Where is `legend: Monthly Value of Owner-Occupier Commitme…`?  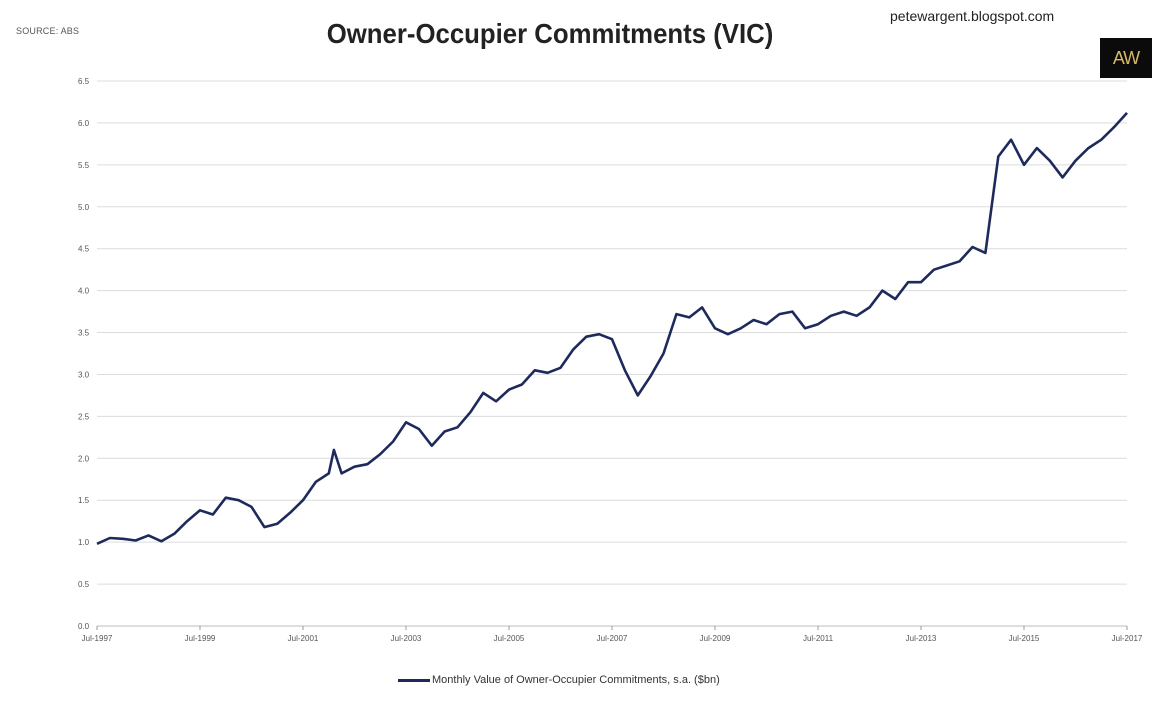
legend: Monthly Value of Owner-Occupier Commitme… is located at coordinates (559, 680).